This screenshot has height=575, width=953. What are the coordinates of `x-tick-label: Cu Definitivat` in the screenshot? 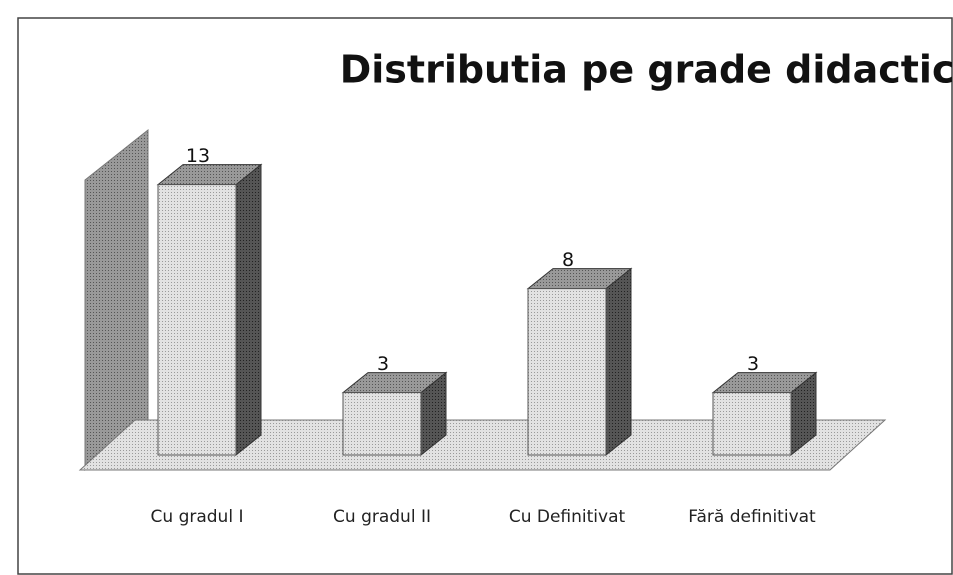 It's located at (567, 517).